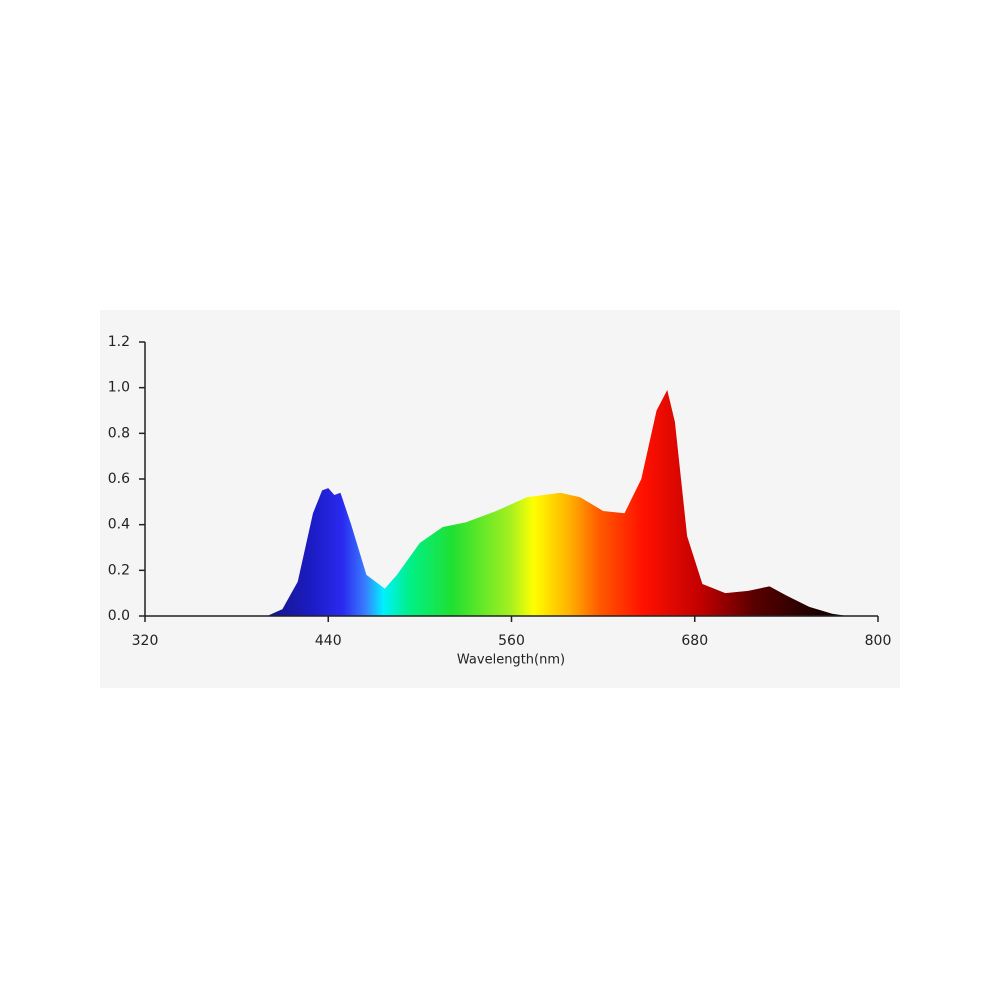 This screenshot has width=1000, height=1000. What do you see at coordinates (119, 525) in the screenshot?
I see `y-tick-label: 0.4` at bounding box center [119, 525].